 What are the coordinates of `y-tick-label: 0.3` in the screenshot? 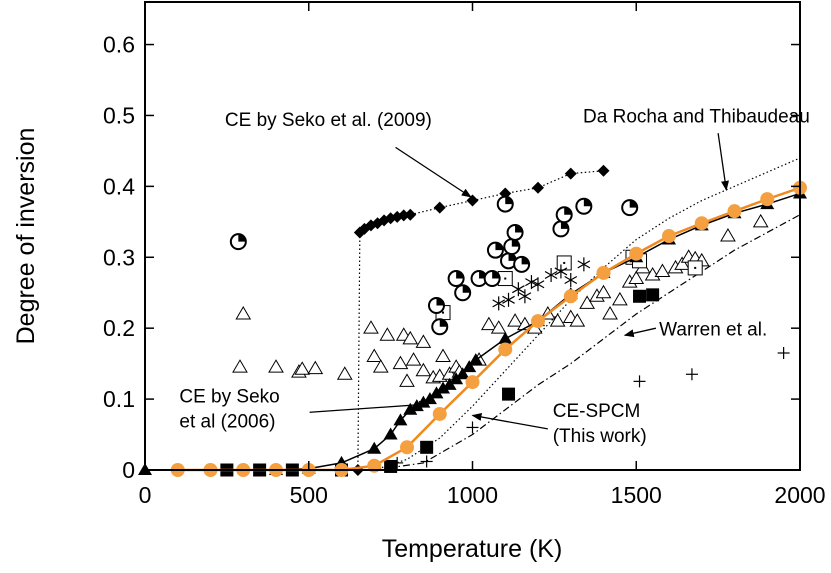 It's located at (119, 257).